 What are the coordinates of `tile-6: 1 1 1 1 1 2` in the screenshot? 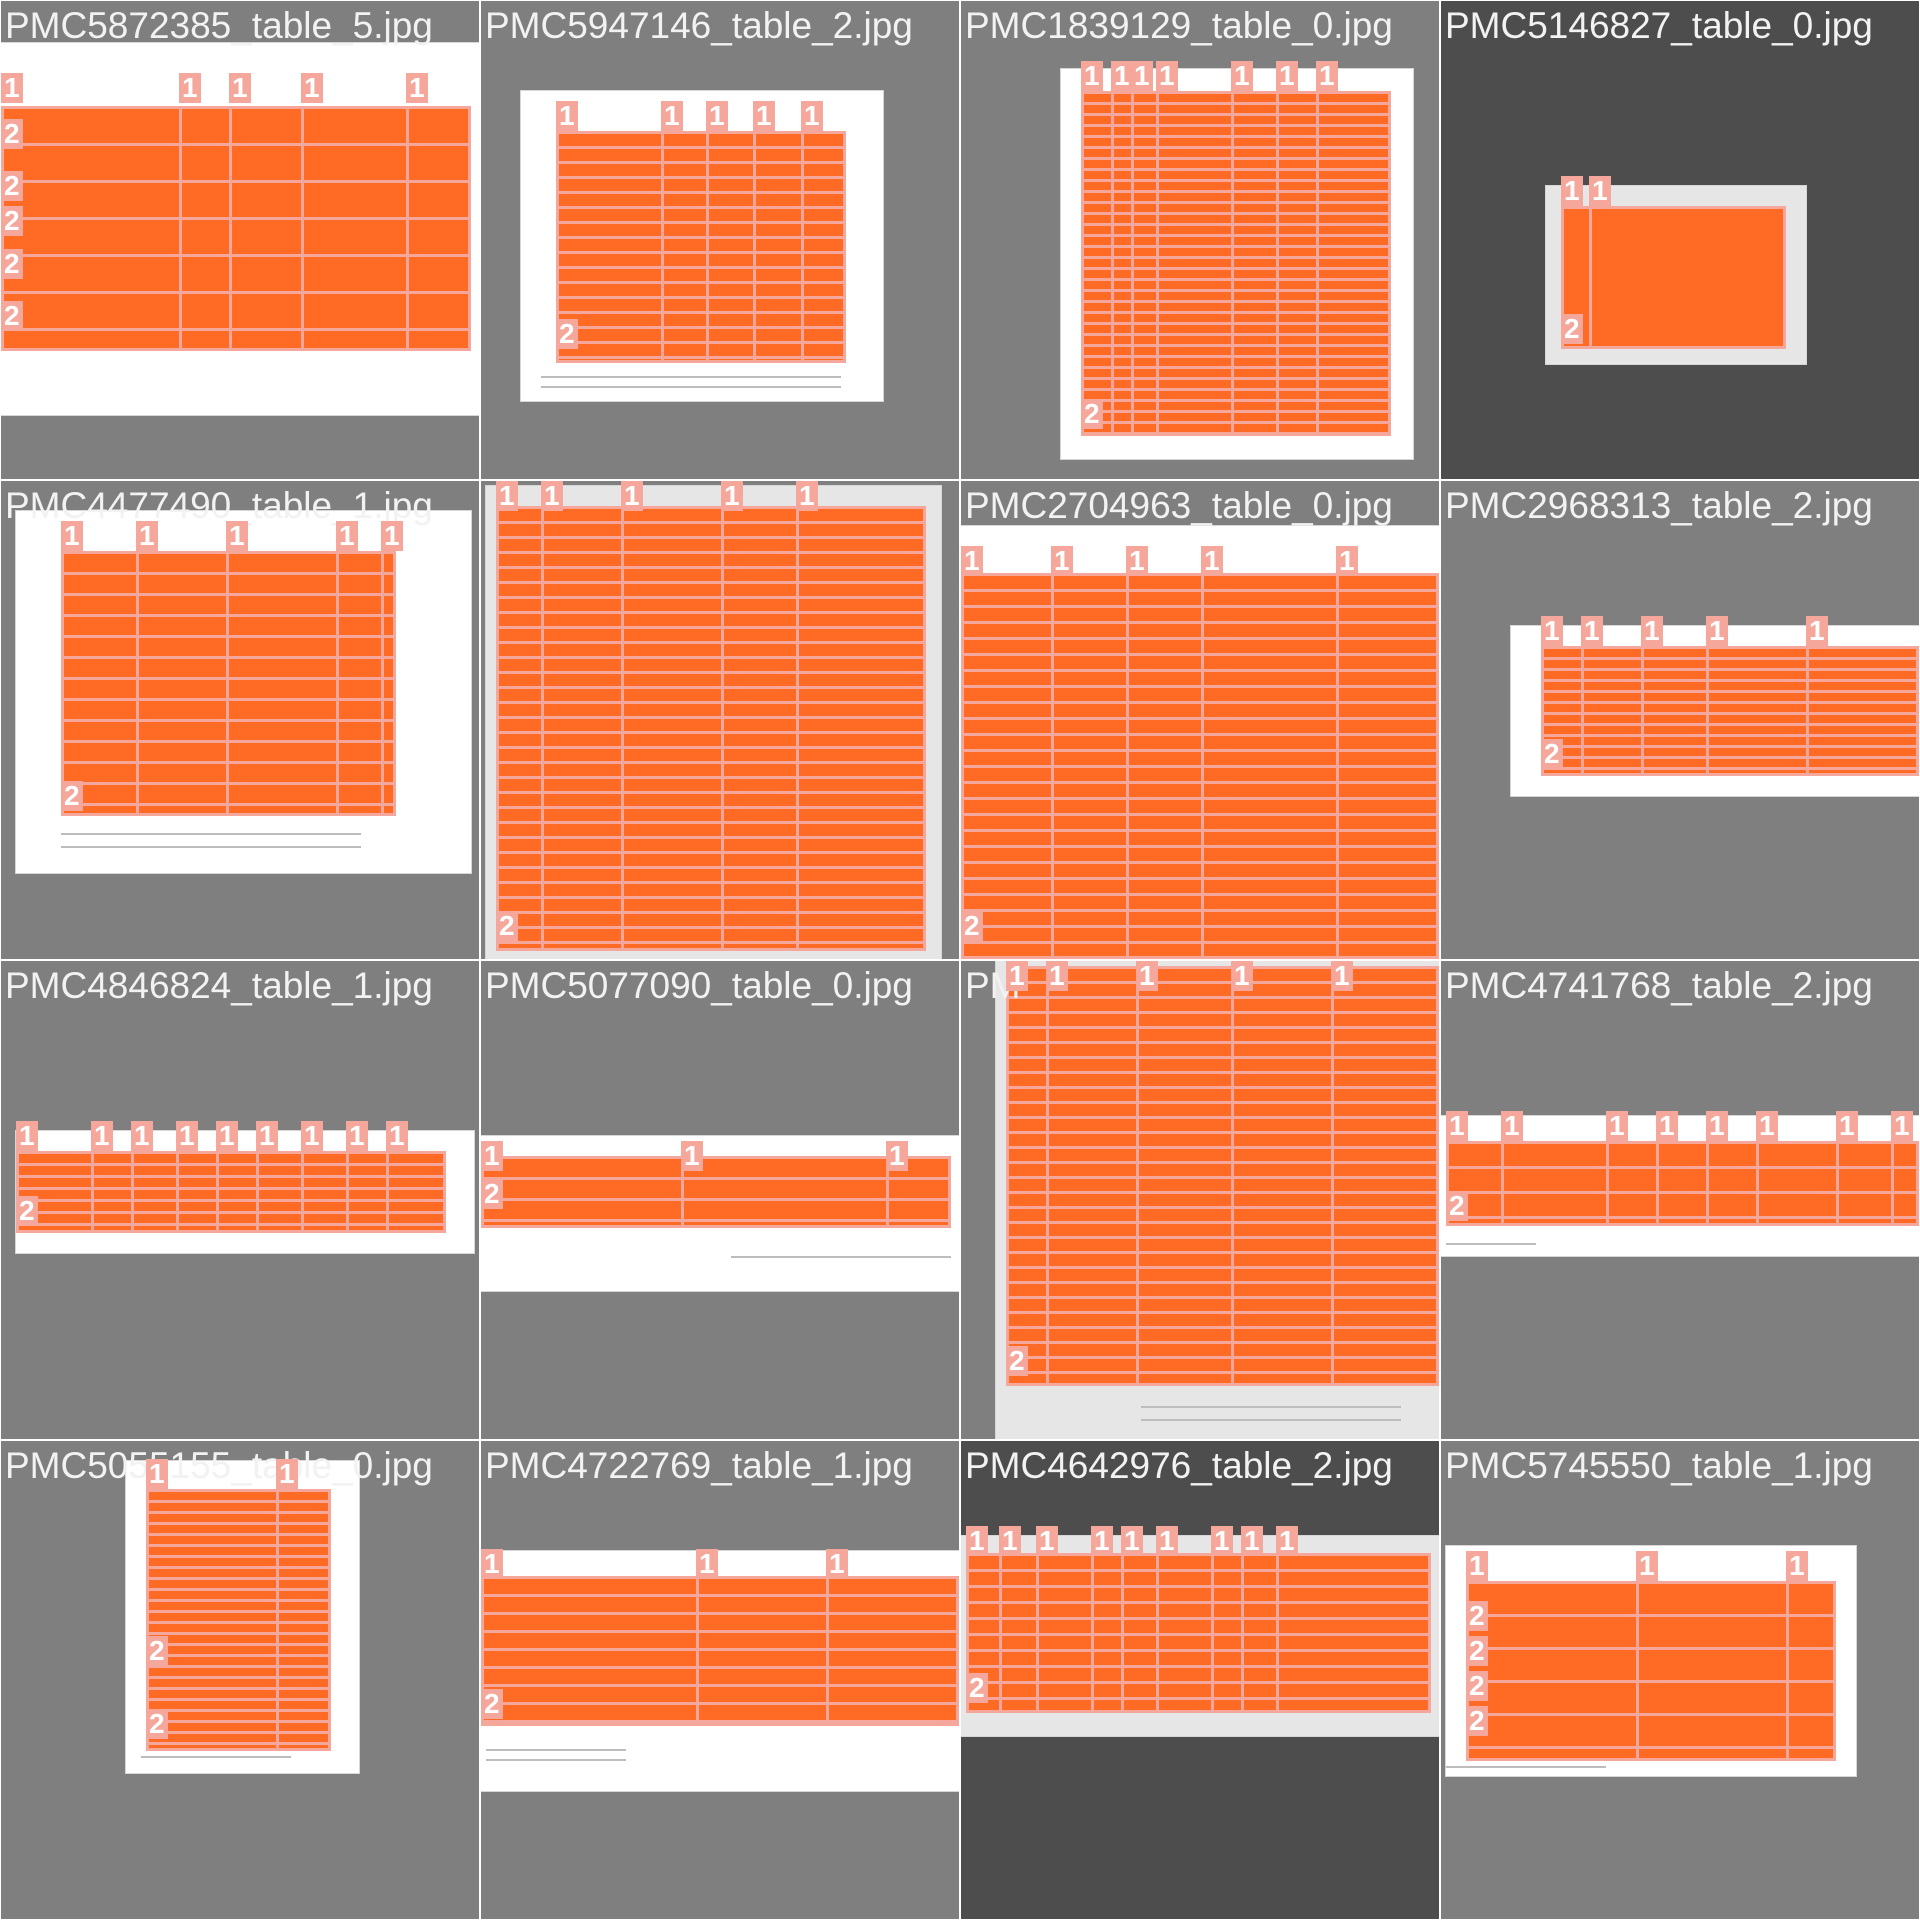 It's located at (720, 720).